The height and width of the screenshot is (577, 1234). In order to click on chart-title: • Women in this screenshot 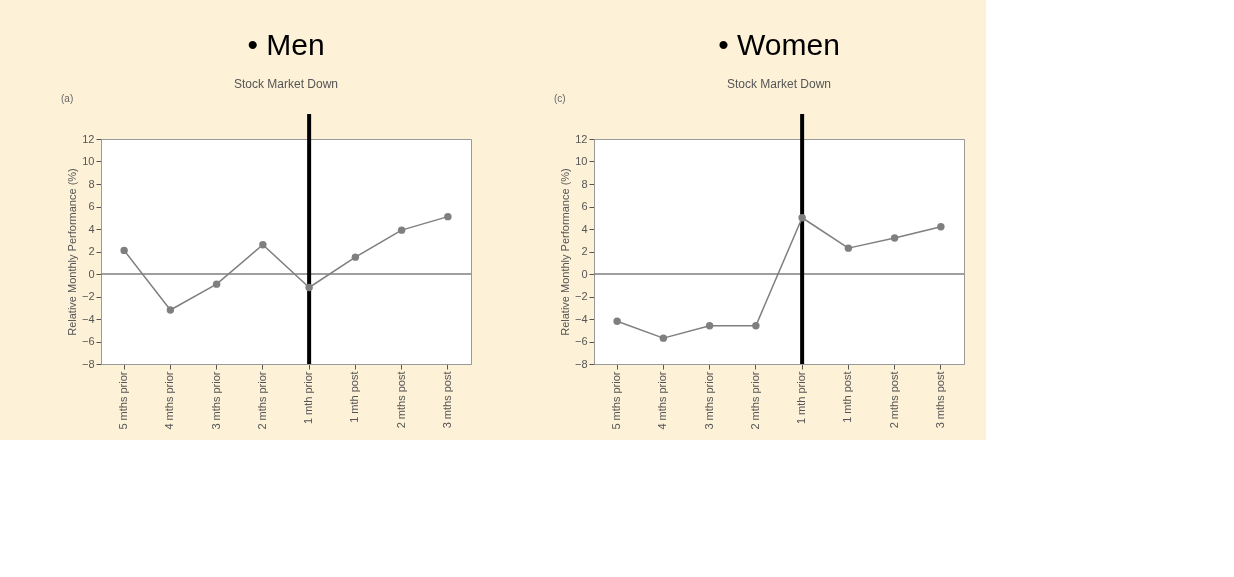, I will do `click(779, 44)`.